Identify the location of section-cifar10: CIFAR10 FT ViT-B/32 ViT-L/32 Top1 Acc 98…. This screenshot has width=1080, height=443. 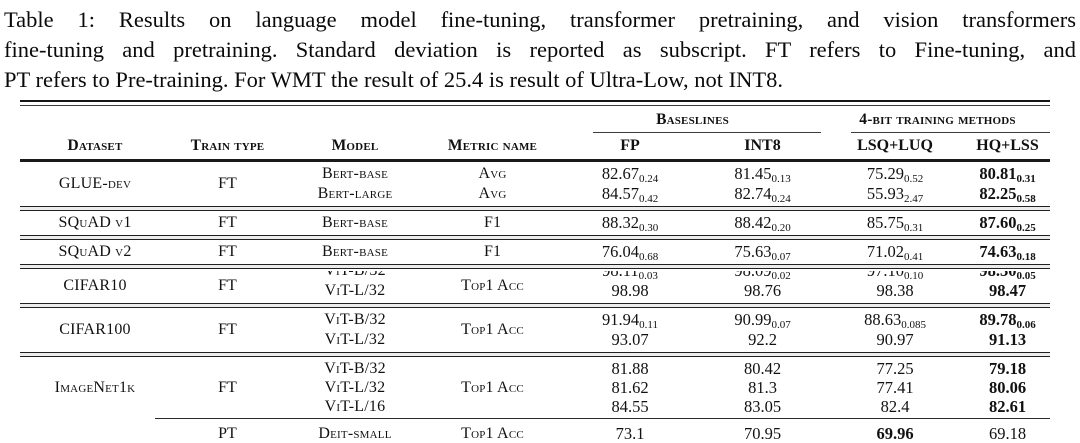
(535, 286).